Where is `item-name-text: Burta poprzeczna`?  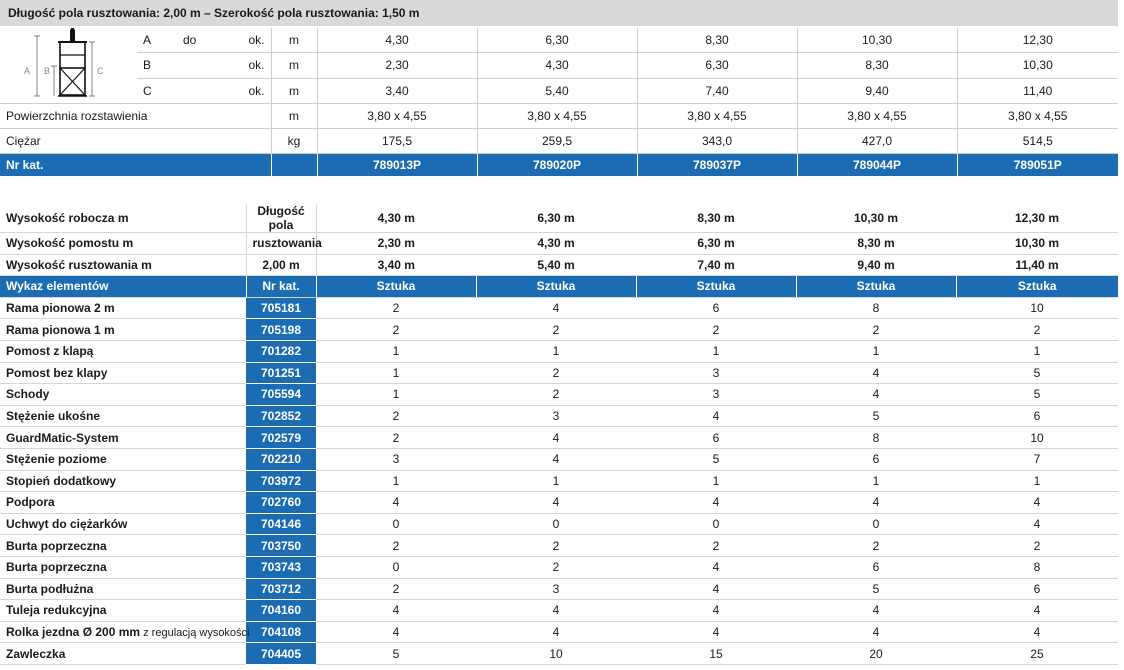 item-name-text: Burta poprzeczna is located at coordinates (56, 545).